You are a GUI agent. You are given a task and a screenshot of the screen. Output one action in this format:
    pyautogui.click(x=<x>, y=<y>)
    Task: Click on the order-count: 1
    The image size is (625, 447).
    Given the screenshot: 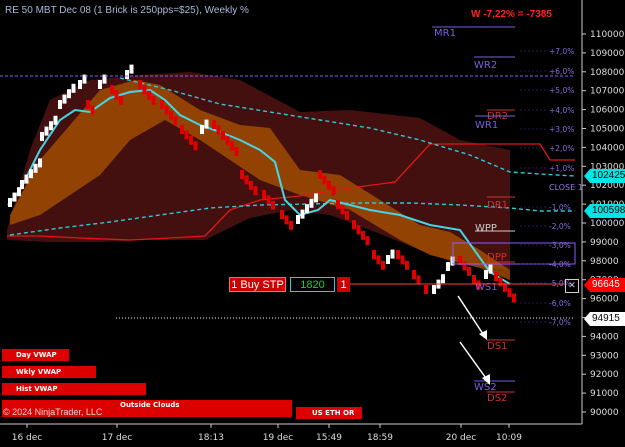 What is the action you would take?
    pyautogui.click(x=343, y=284)
    